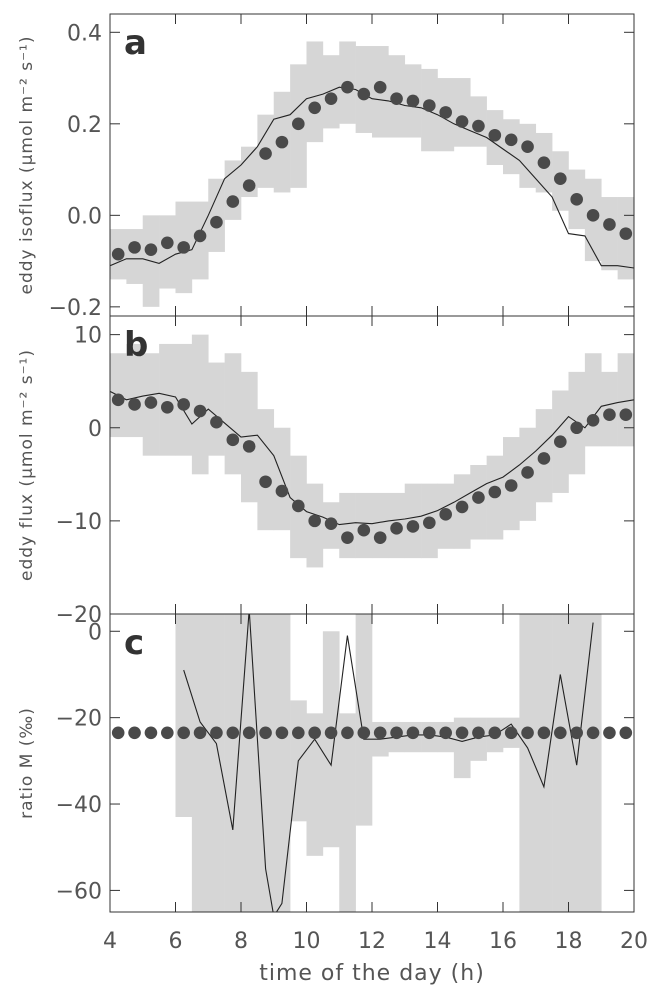 Image resolution: width=652 pixels, height=990 pixels. I want to click on x-tick-label: 8, so click(241, 941).